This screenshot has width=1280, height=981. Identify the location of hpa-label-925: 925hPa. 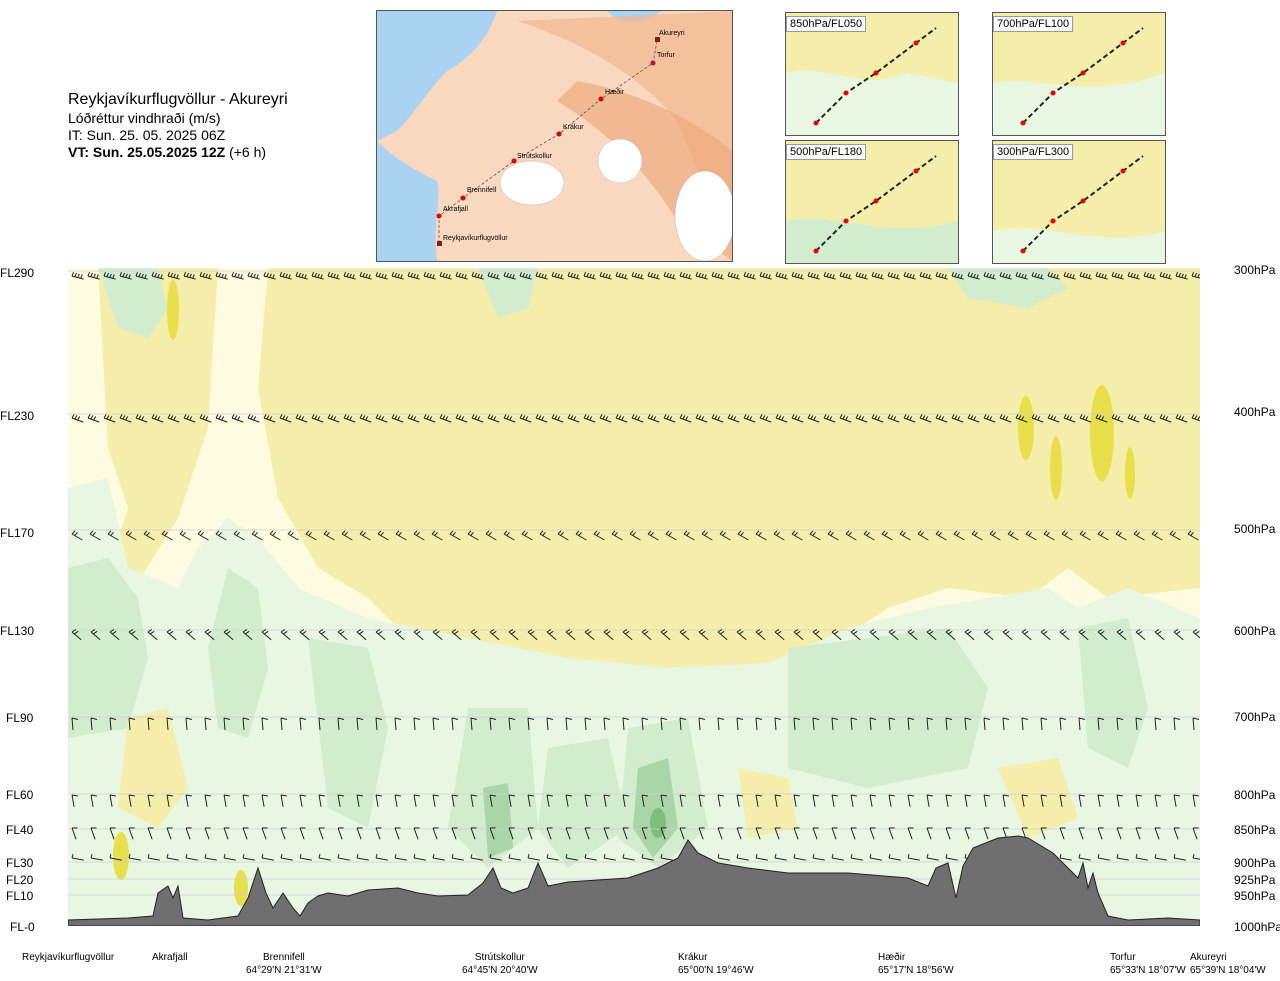
(1255, 880).